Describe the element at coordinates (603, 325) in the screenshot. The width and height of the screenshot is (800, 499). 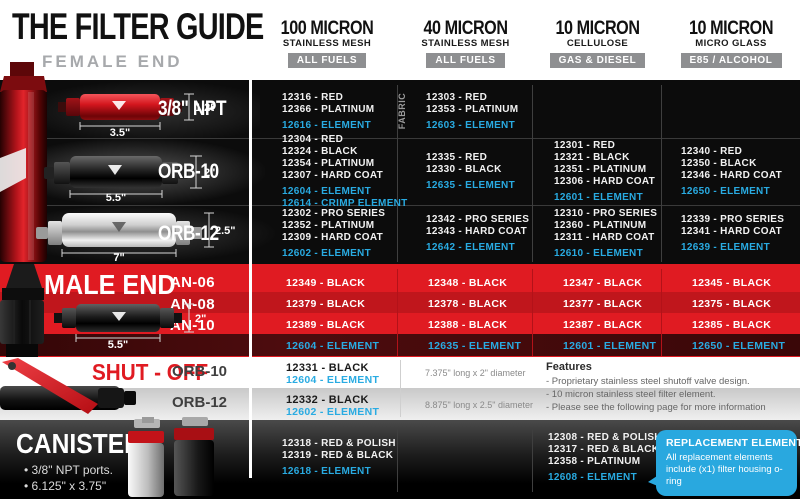
I see `male-part: 12387 - BLACK` at that location.